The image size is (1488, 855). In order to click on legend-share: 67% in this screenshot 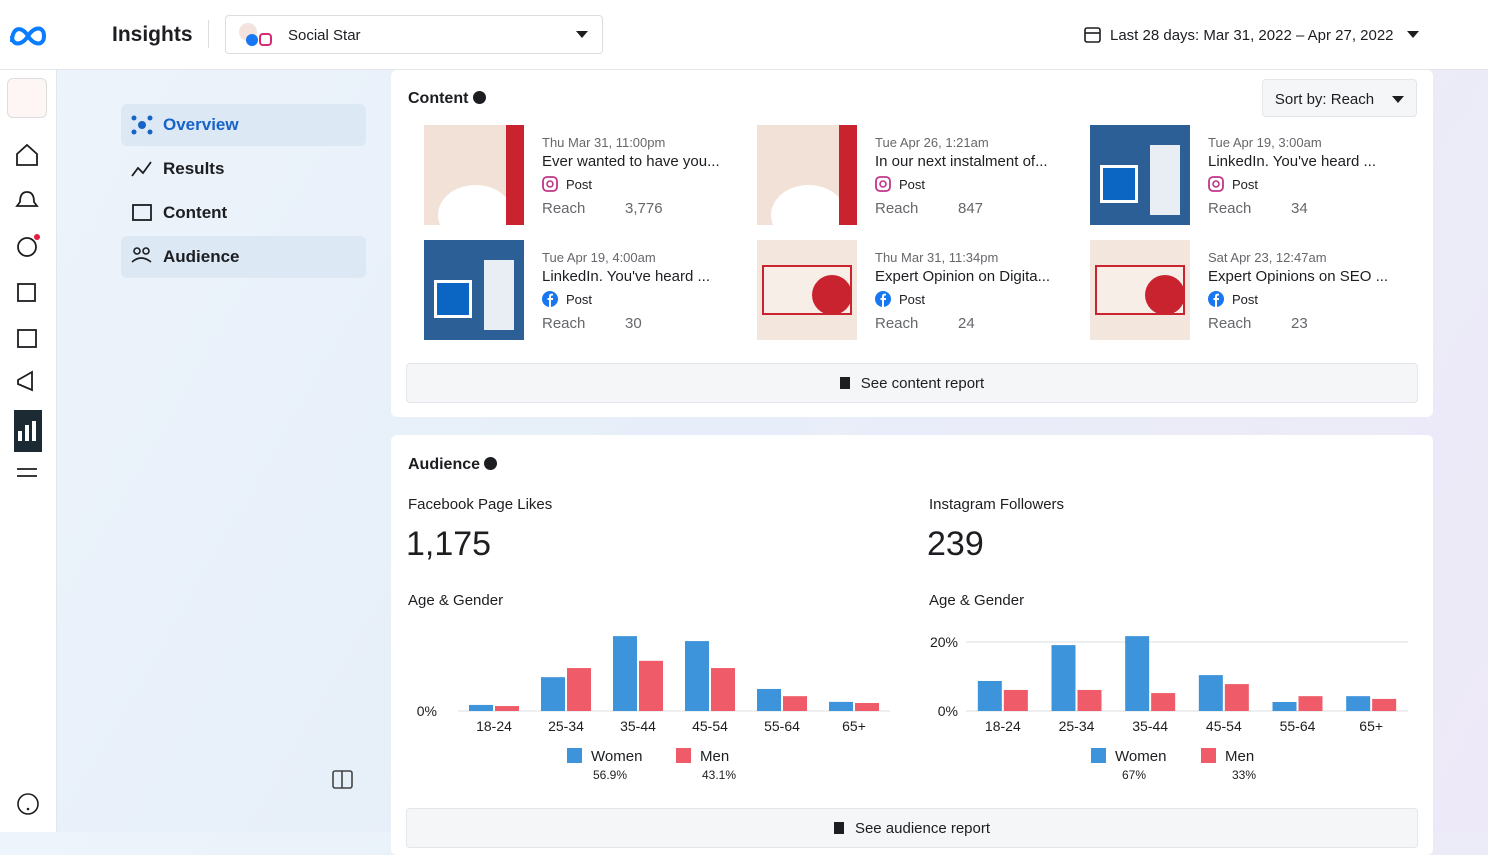, I will do `click(1134, 775)`.